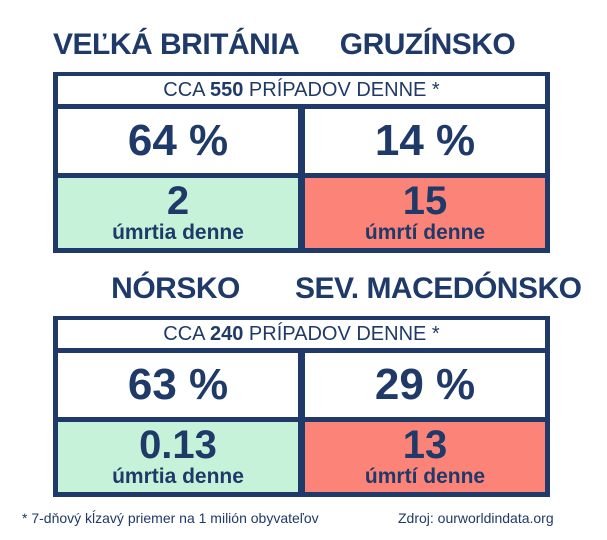  Describe the element at coordinates (178, 201) in the screenshot. I see `deaths-number-uk: 2` at that location.